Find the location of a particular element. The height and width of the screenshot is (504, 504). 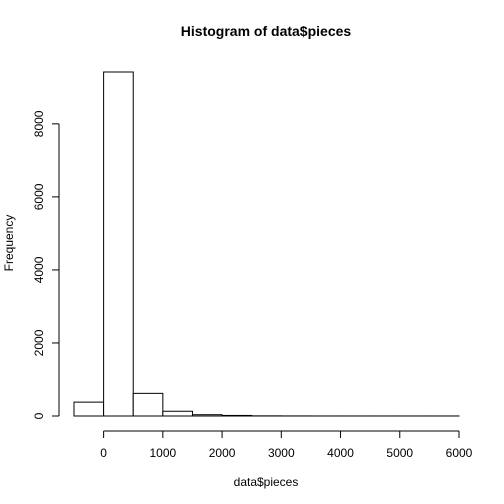

y-tick-label: 2000 is located at coordinates (39, 342).